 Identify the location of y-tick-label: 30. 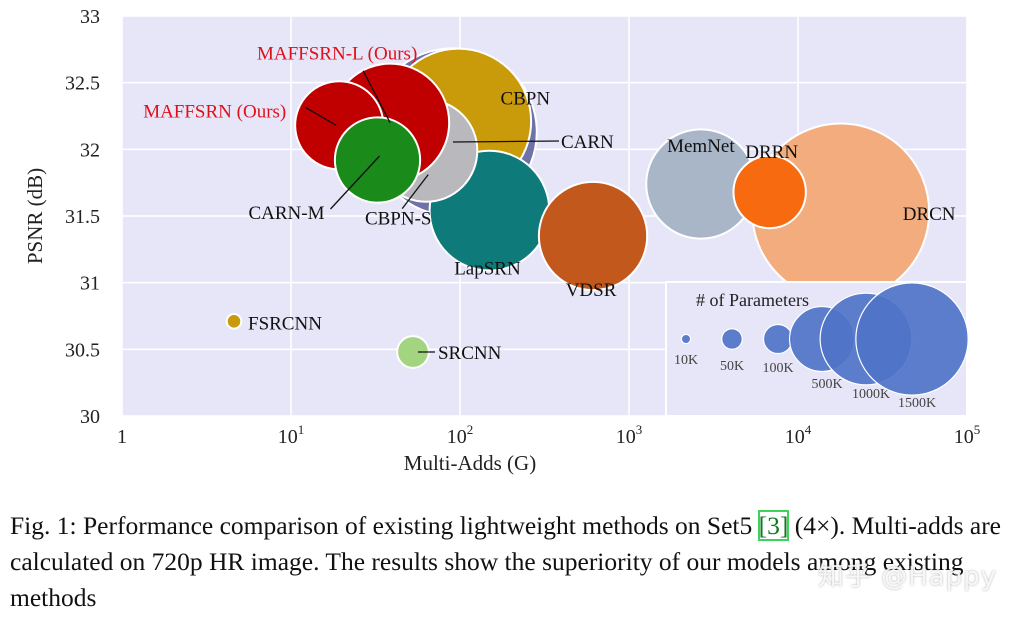
(90, 417).